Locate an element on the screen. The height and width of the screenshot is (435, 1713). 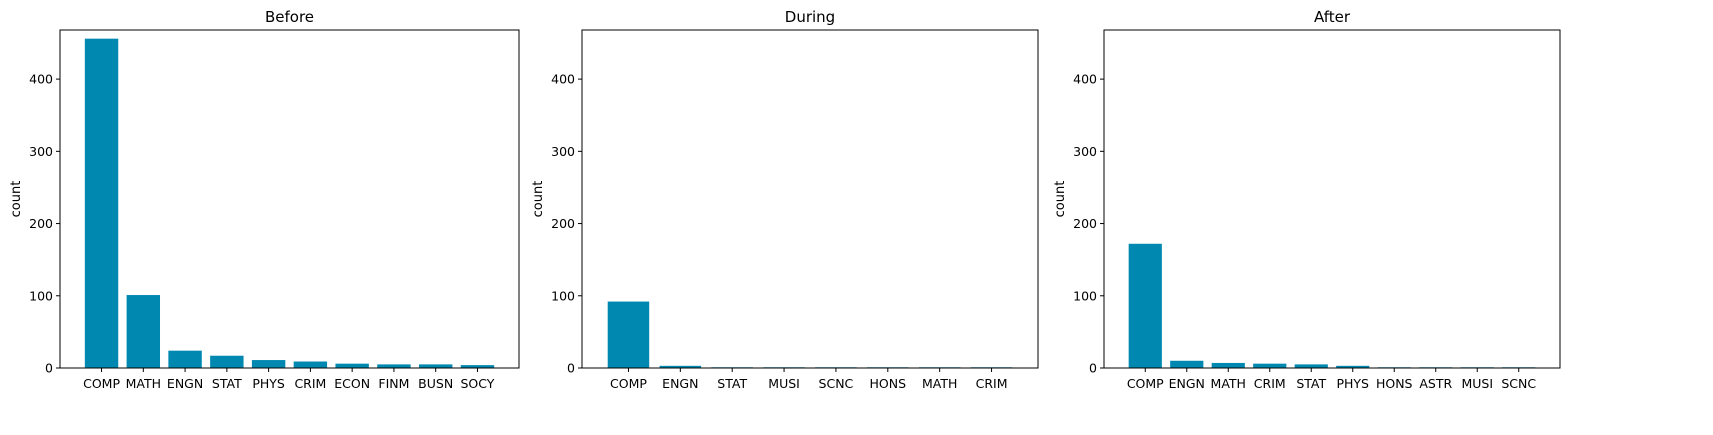
x-tick-label: ECON is located at coordinates (352, 383).